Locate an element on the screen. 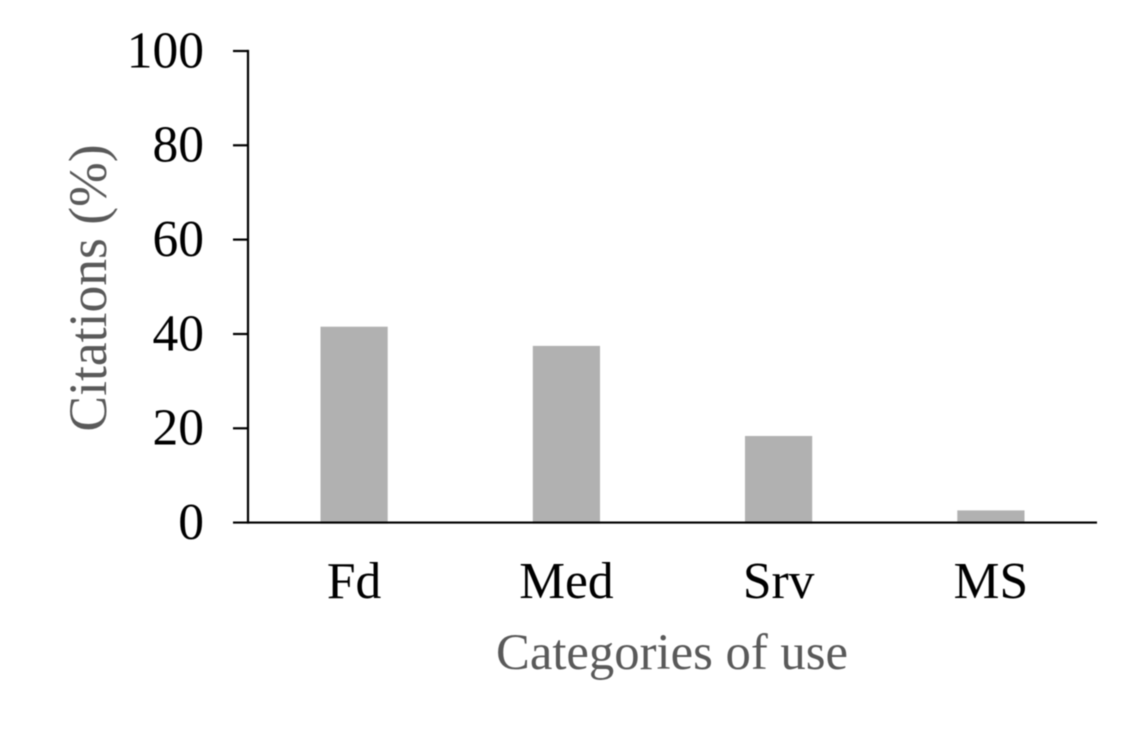 The image size is (1148, 737). svg-text: 80 is located at coordinates (179, 145).